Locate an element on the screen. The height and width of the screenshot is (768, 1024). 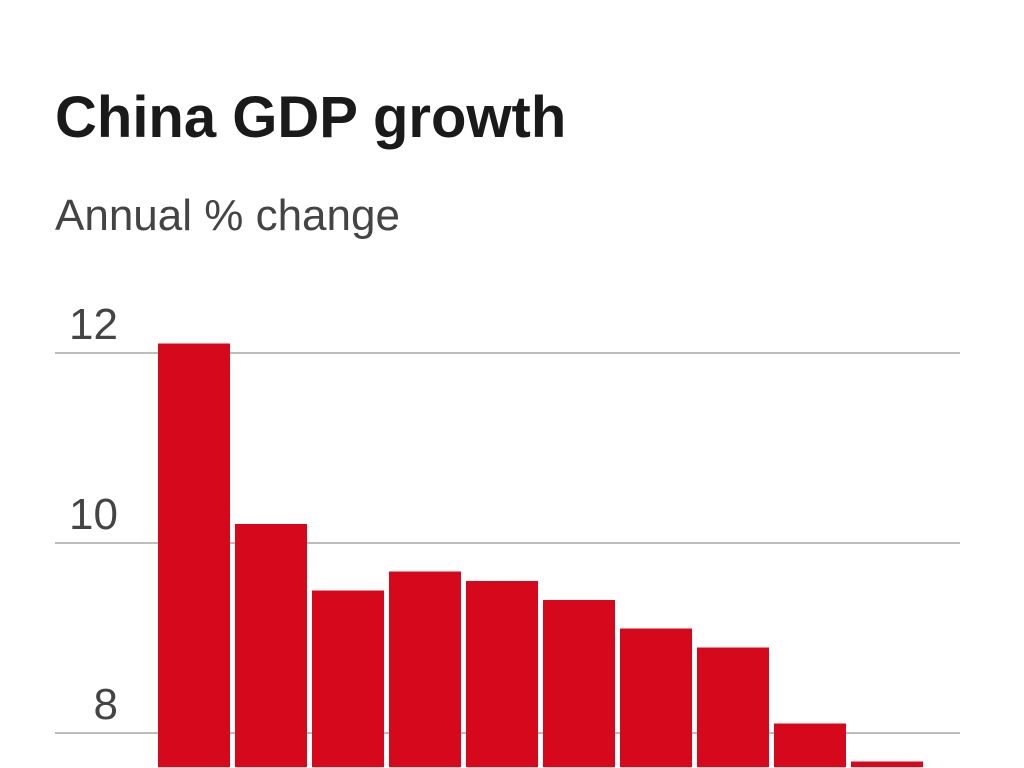
y-tick-label: 12 is located at coordinates (93, 324).